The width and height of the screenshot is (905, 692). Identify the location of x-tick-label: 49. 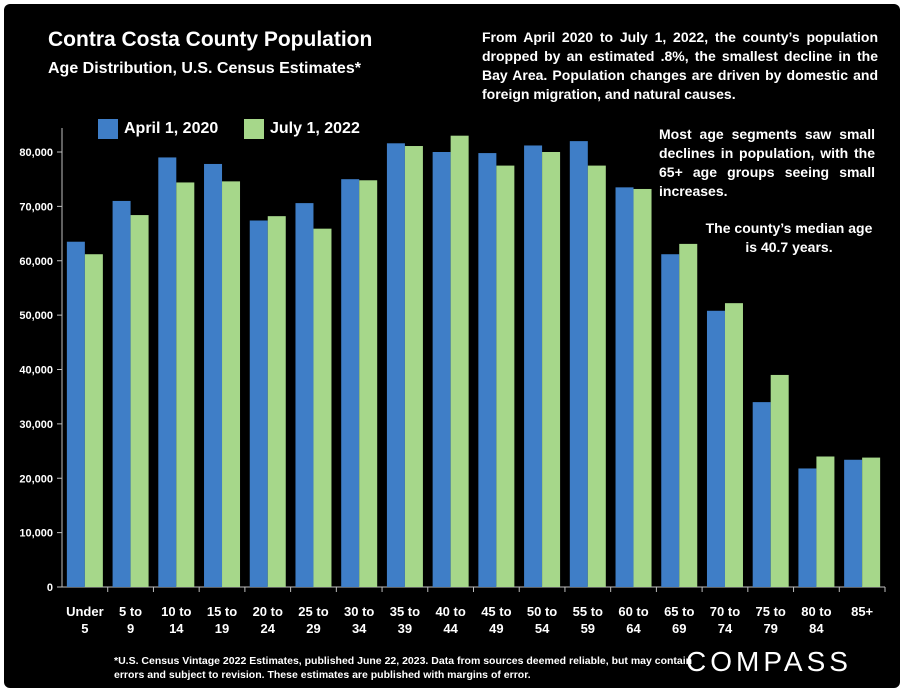
(496, 628).